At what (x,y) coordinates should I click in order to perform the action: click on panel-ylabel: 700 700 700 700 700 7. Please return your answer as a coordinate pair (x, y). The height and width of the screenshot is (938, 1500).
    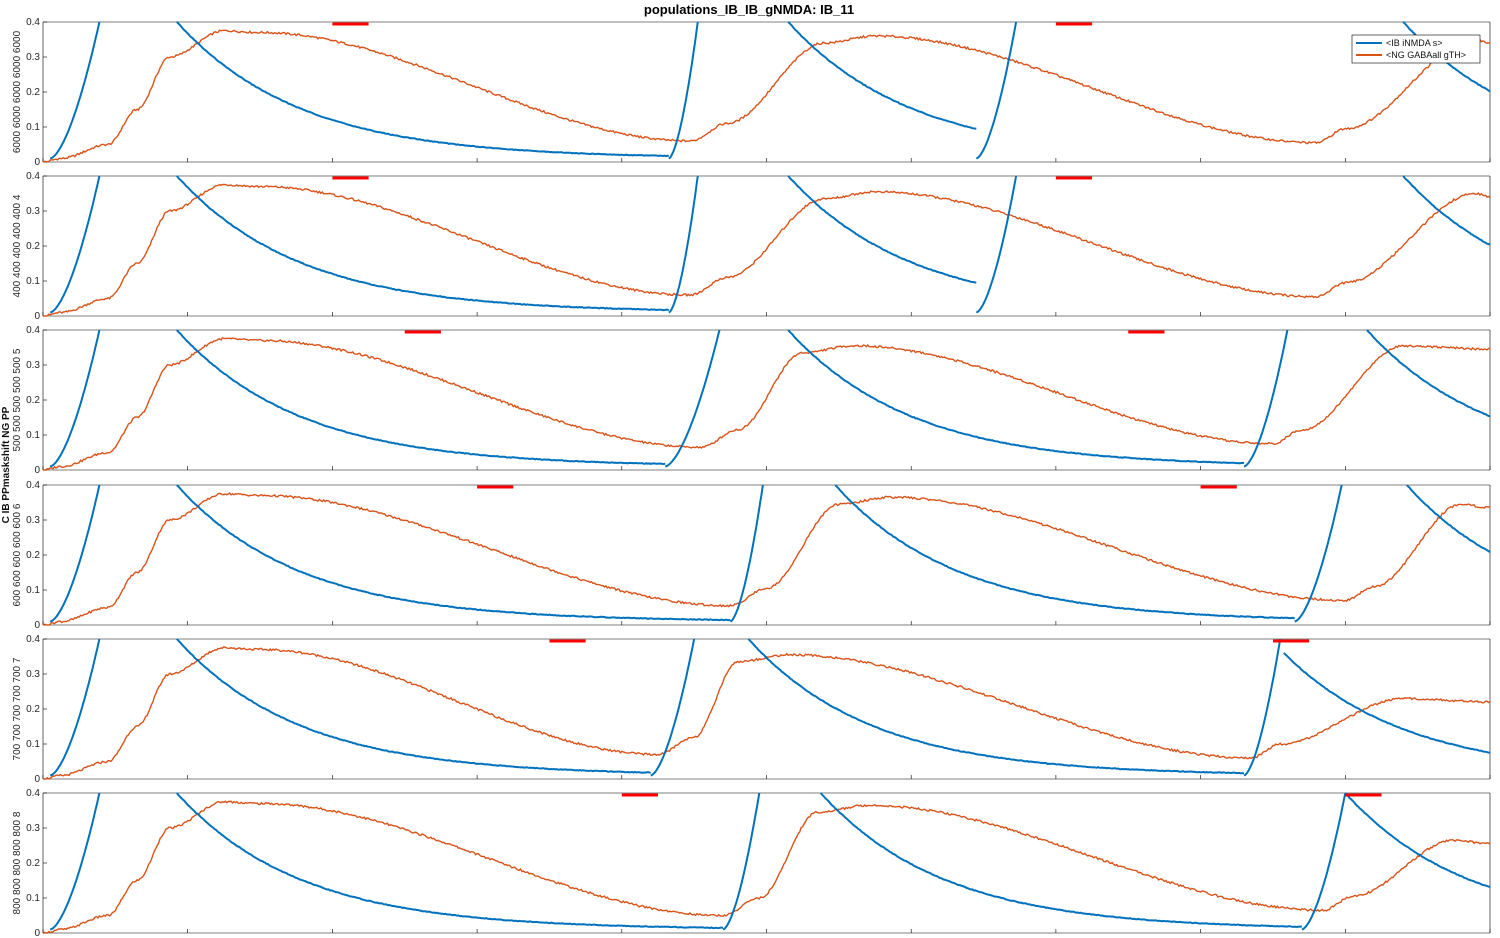
    Looking at the image, I should click on (17, 708).